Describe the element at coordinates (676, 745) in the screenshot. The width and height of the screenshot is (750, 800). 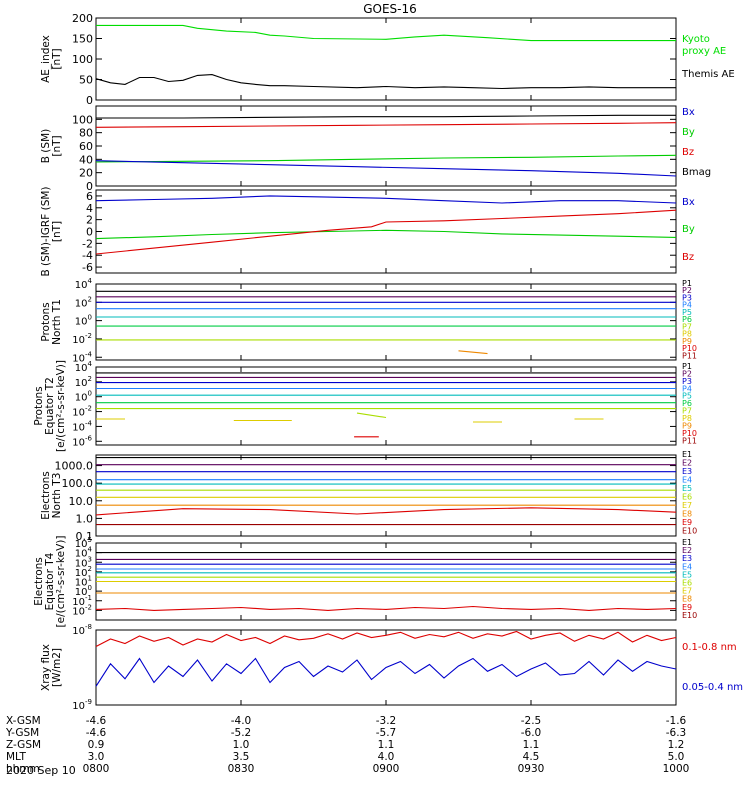
I see `footer-value: 1.2` at that location.